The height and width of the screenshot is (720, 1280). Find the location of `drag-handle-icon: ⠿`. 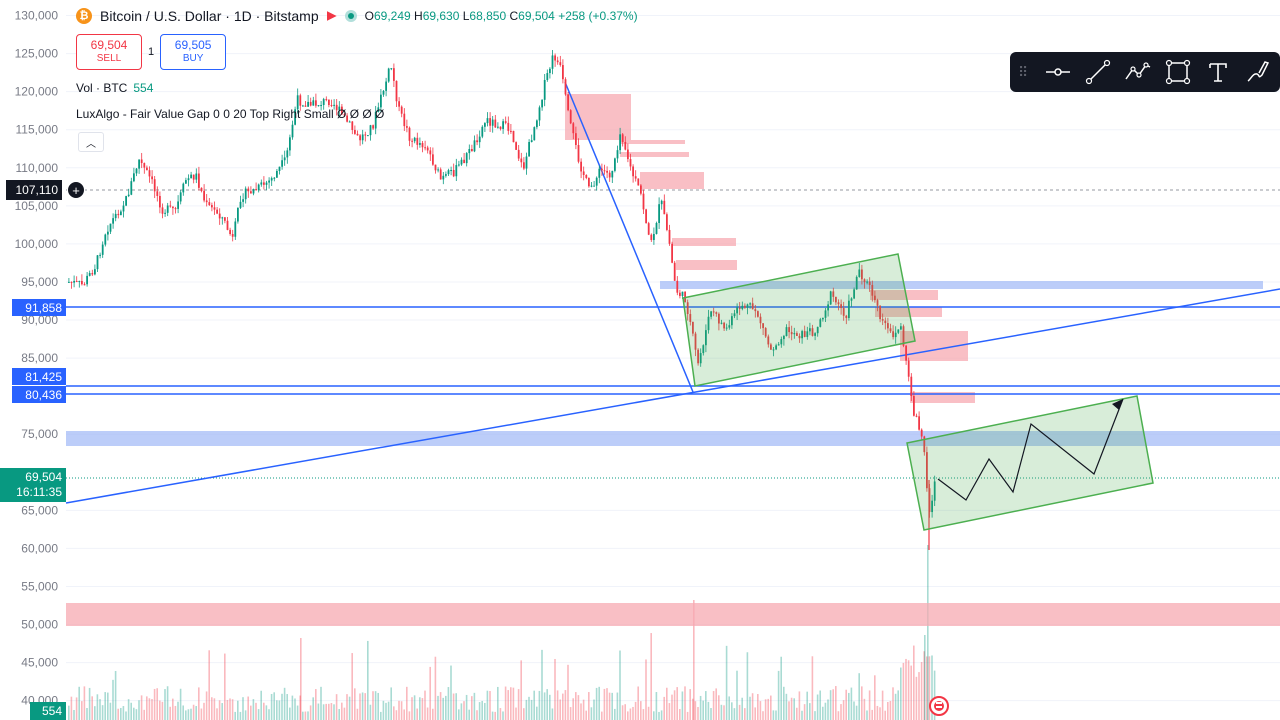

drag-handle-icon: ⠿ is located at coordinates (1023, 71).